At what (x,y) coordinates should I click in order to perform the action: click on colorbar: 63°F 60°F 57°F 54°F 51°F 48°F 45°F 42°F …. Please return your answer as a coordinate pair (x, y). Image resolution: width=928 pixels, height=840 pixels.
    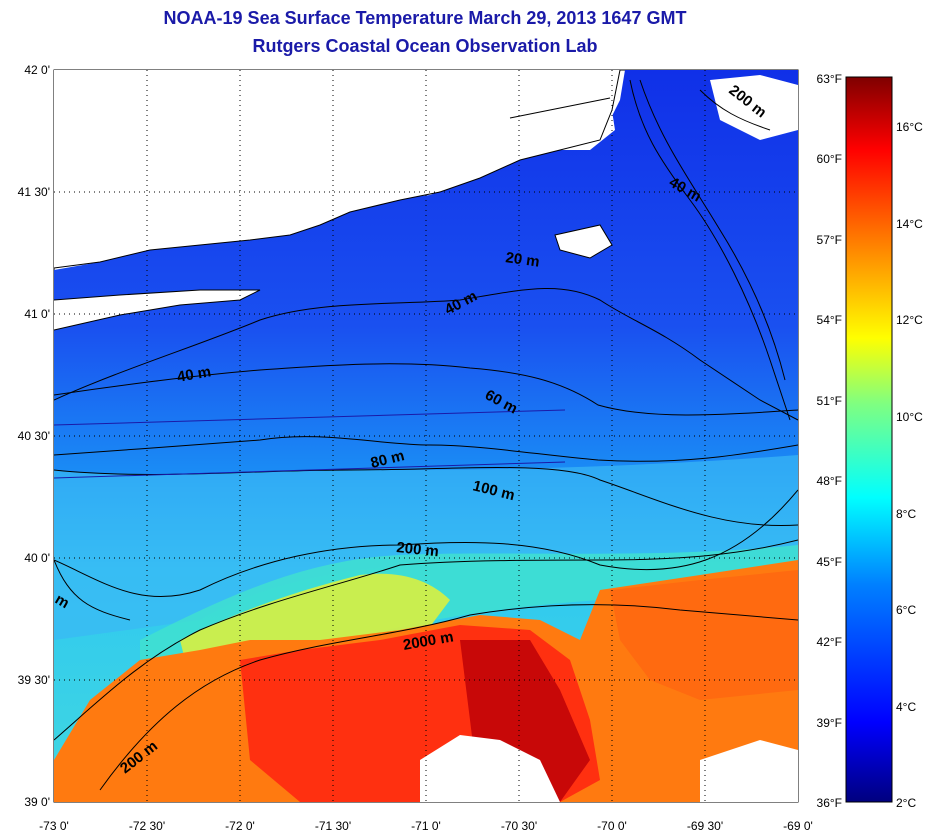
    Looking at the image, I should click on (870, 441).